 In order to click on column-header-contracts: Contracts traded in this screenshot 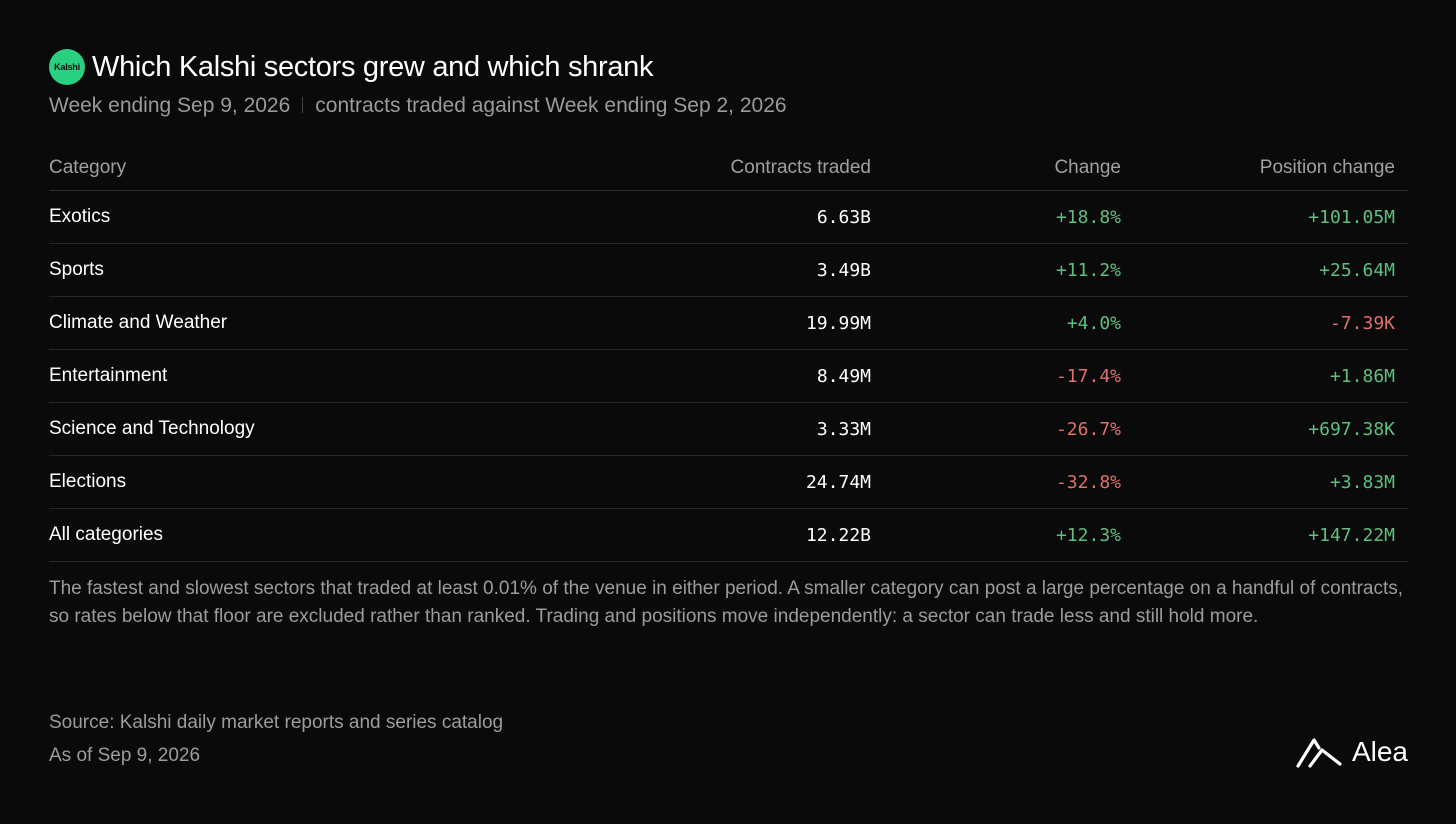, I will do `click(695, 168)`.